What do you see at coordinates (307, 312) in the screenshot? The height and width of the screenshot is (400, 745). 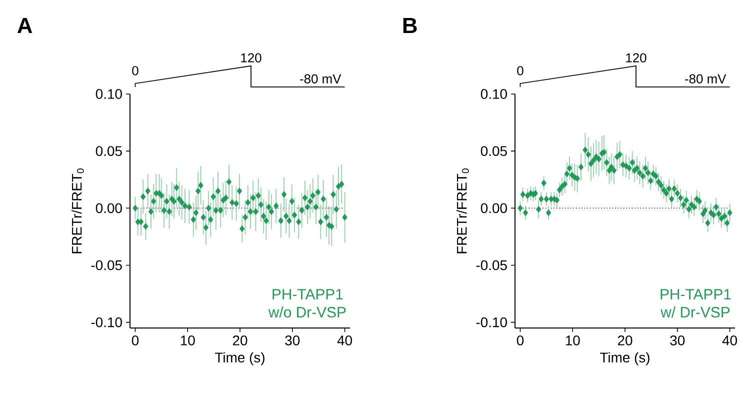 I see `annotation: w/o Dr-VSP` at bounding box center [307, 312].